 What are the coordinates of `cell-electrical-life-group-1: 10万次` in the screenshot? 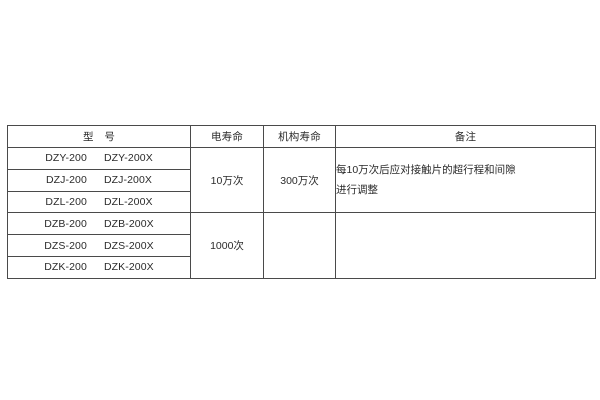 It's located at (227, 180).